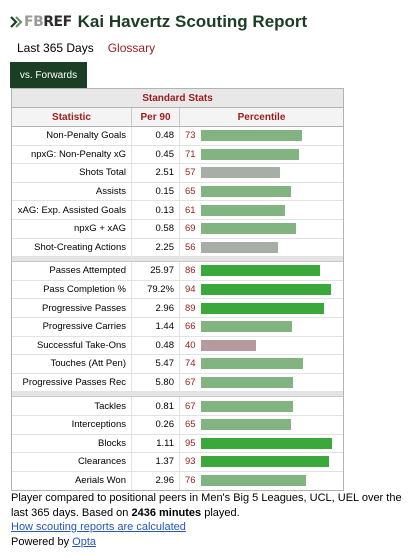 Image resolution: width=412 pixels, height=558 pixels. I want to click on table-row: Progressive Passes Rec 5.80 67, so click(177, 383).